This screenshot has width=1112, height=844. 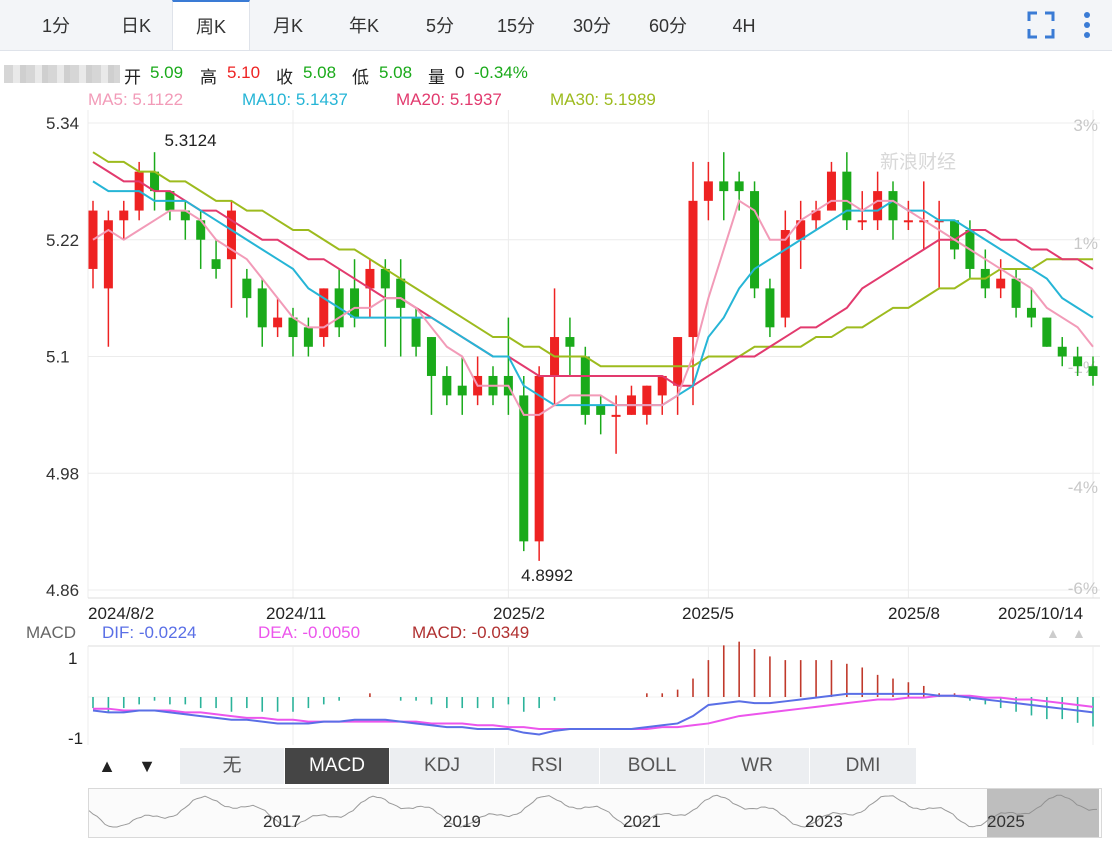 What do you see at coordinates (287, 26) in the screenshot?
I see `tab-月K: 月K` at bounding box center [287, 26].